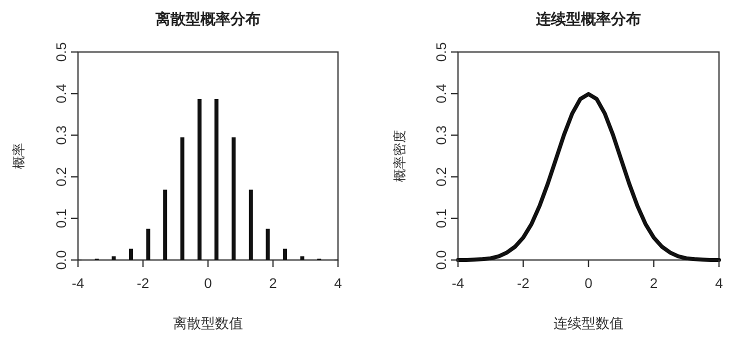  What do you see at coordinates (18, 156) in the screenshot?
I see `y-axis-title: 概率` at bounding box center [18, 156].